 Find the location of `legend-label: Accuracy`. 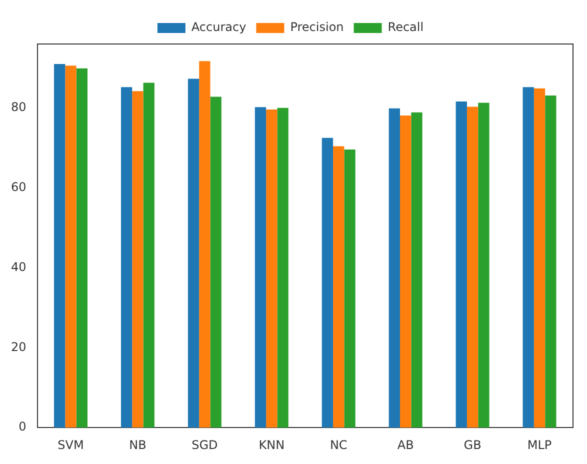

legend-label: Accuracy is located at coordinates (218, 27).